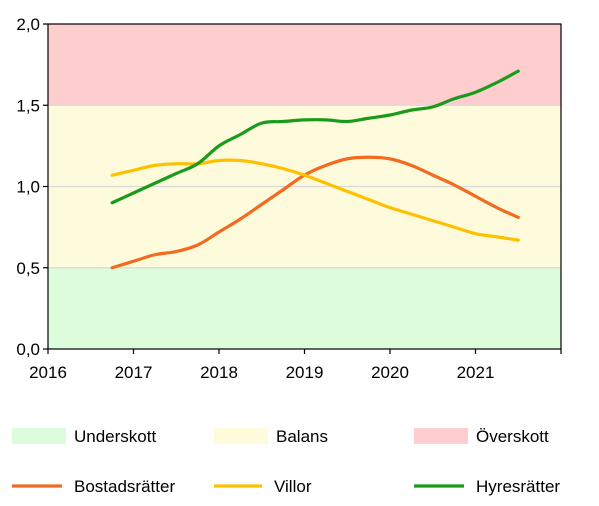  Describe the element at coordinates (390, 372) in the screenshot. I see `x-tick-label: 2020` at that location.